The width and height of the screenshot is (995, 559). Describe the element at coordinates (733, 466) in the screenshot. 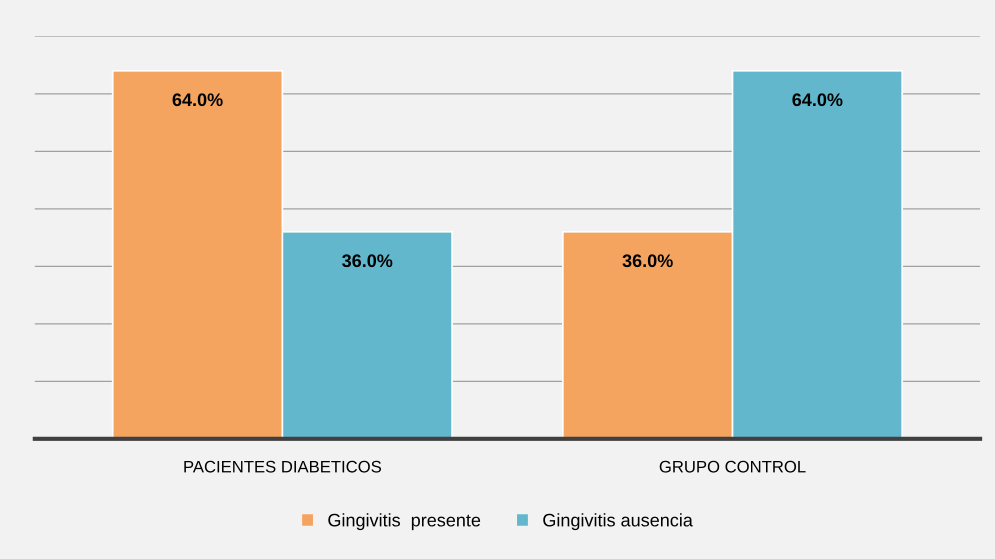

I see `x-tick-label: GRUPO CONTROL` at that location.